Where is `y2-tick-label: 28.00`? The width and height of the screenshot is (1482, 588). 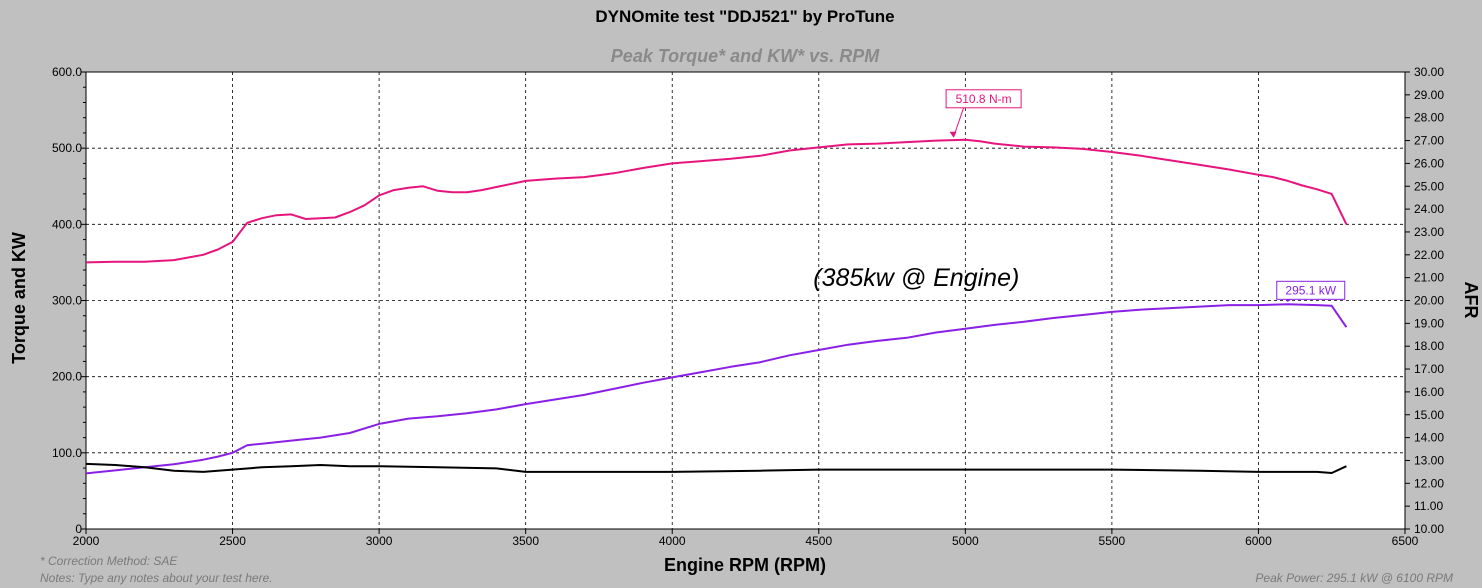 y2-tick-label: 28.00 is located at coordinates (1429, 118).